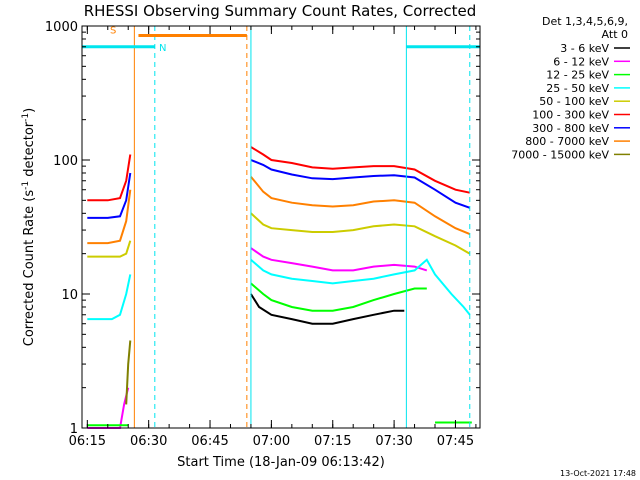 The height and width of the screenshot is (480, 640). I want to click on x-tick-label-06:15: 06:15, so click(87, 441).